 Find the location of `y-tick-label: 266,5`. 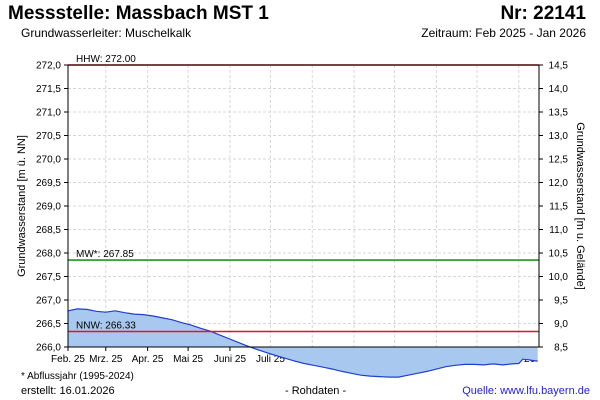

y-tick-label: 266,5 is located at coordinates (48, 324).